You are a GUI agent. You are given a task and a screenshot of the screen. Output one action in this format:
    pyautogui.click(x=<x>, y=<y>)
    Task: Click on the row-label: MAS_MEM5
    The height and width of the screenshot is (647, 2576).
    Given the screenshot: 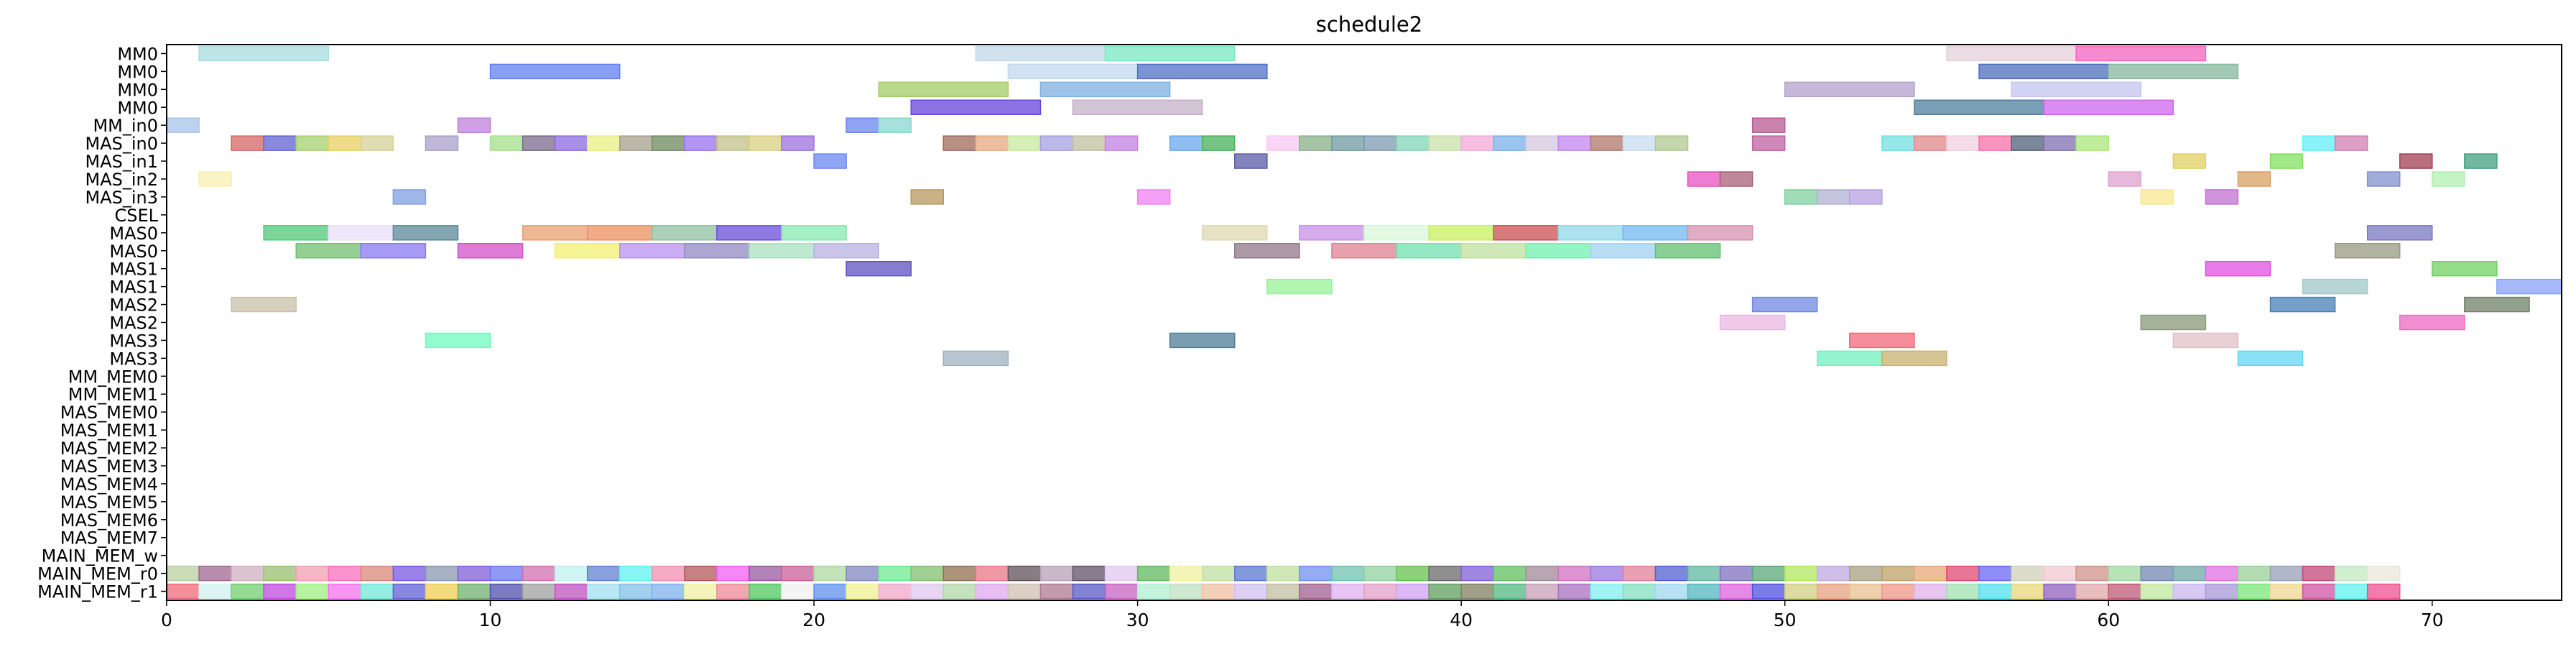 What is the action you would take?
    pyautogui.click(x=109, y=503)
    